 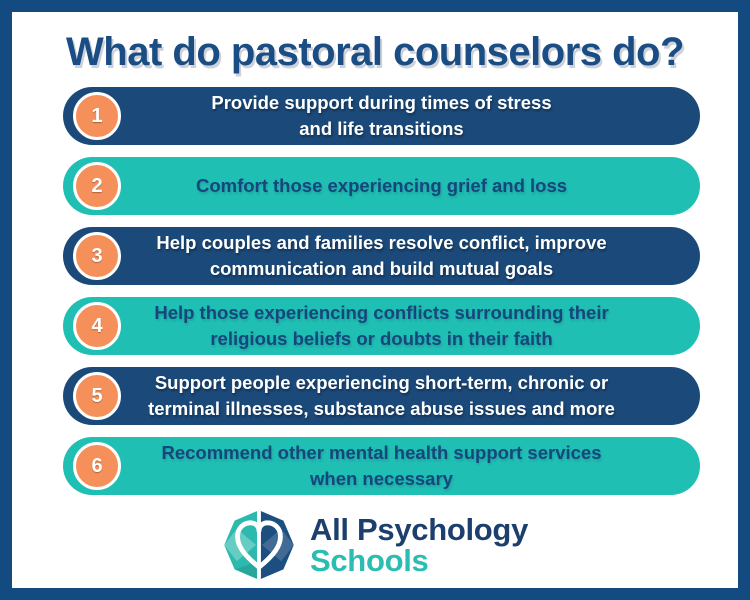 I want to click on number-label: 3, so click(x=97, y=255).